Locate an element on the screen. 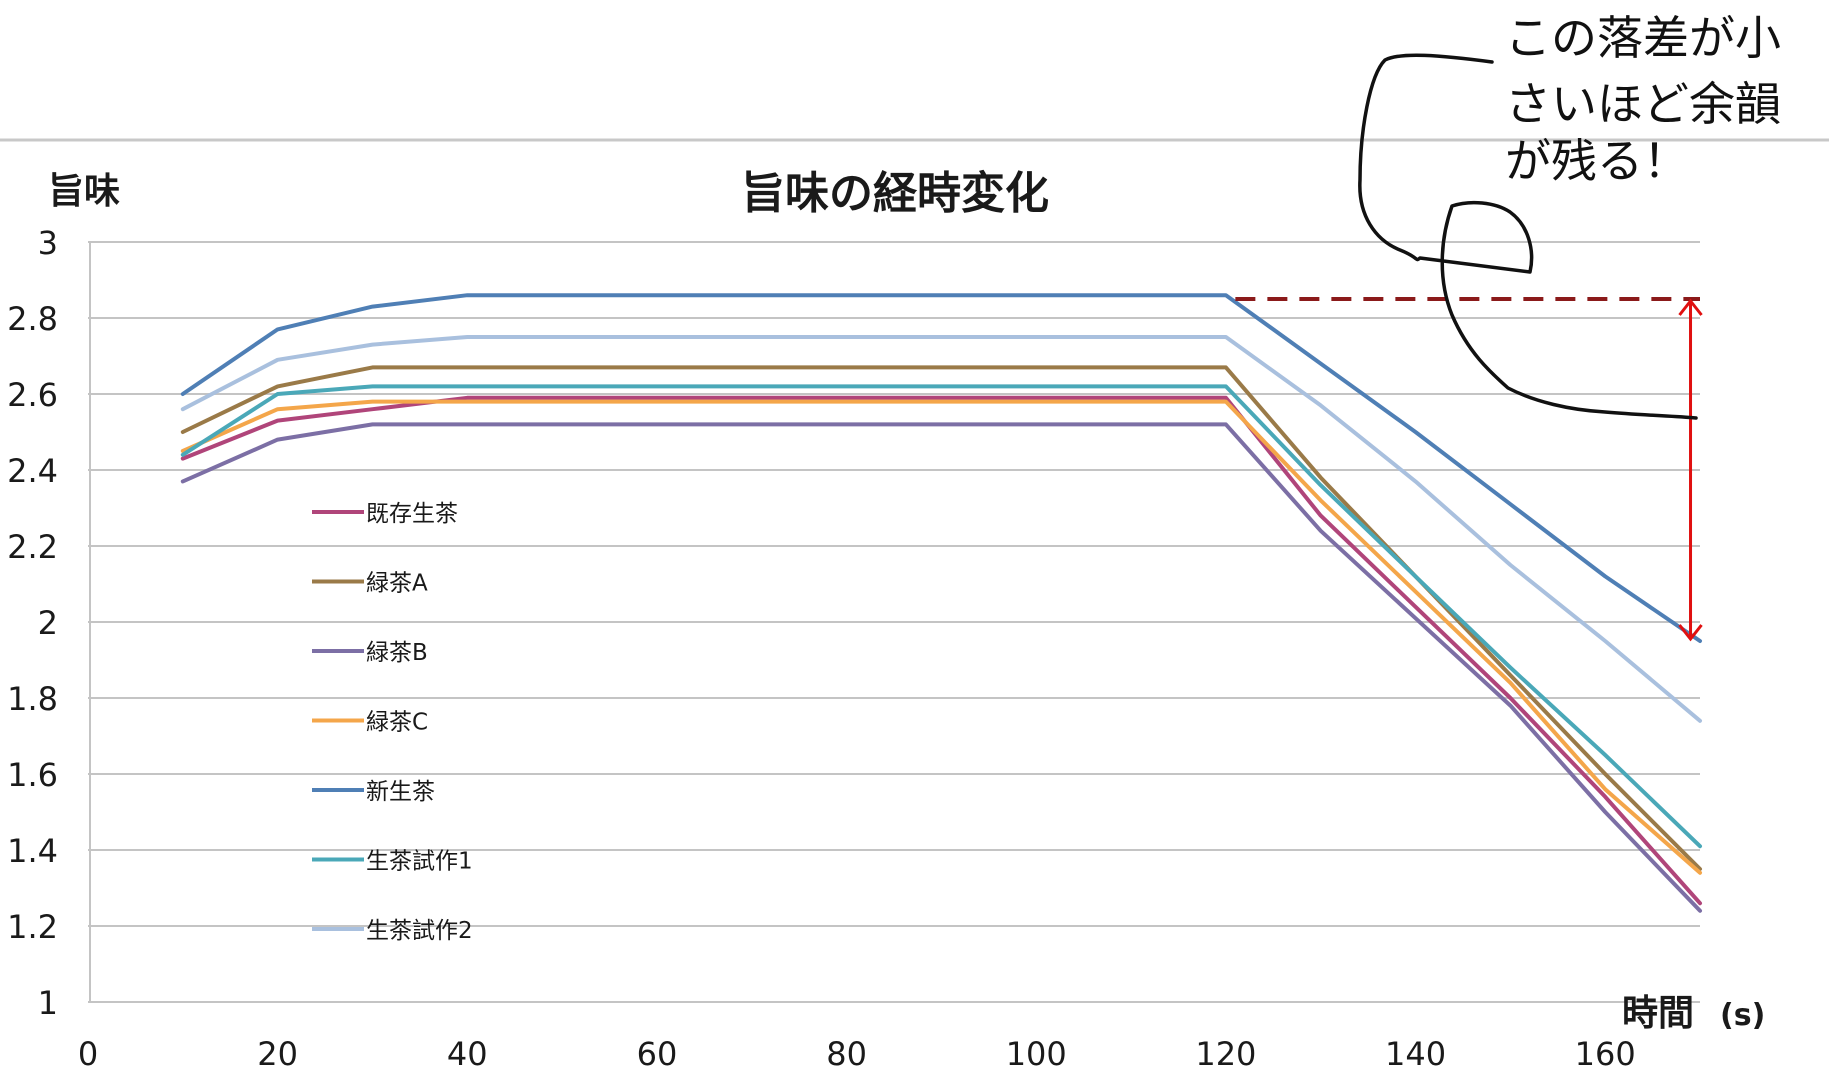  legend-label-4: 新生茶 is located at coordinates (400, 792).